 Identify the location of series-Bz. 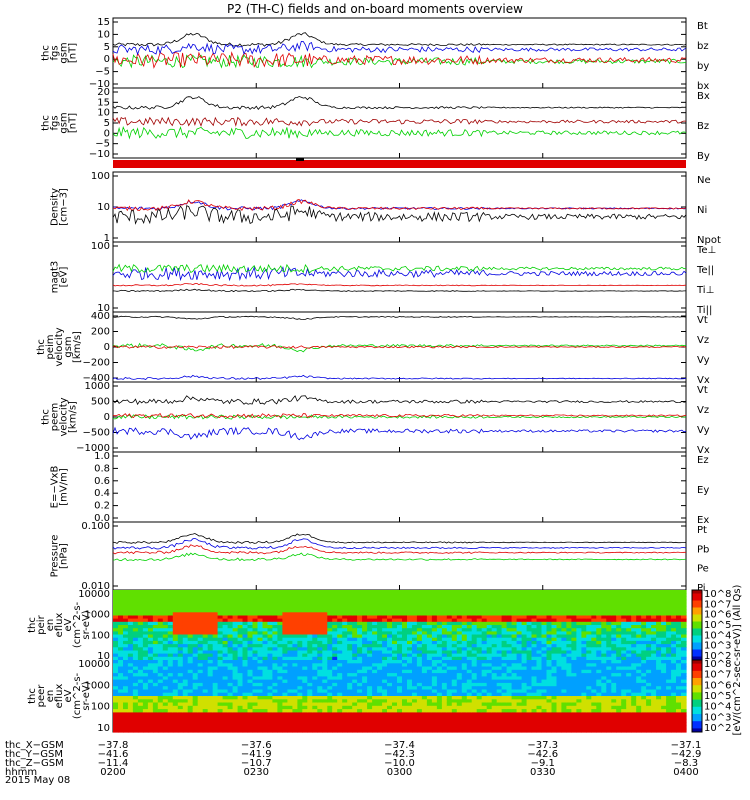
(399, 121).